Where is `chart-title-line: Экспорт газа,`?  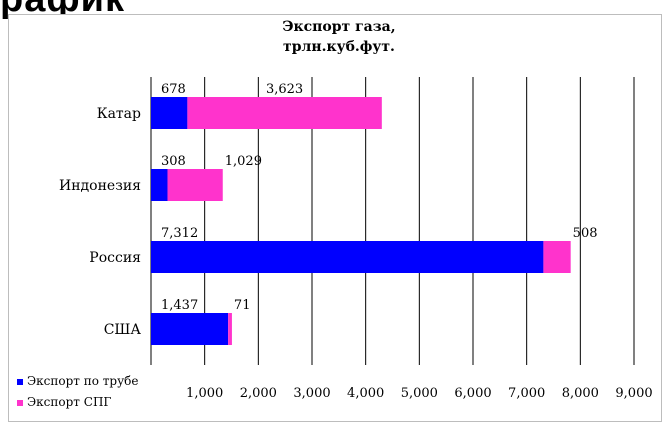
chart-title-line: Экспорт газа, is located at coordinates (338, 27).